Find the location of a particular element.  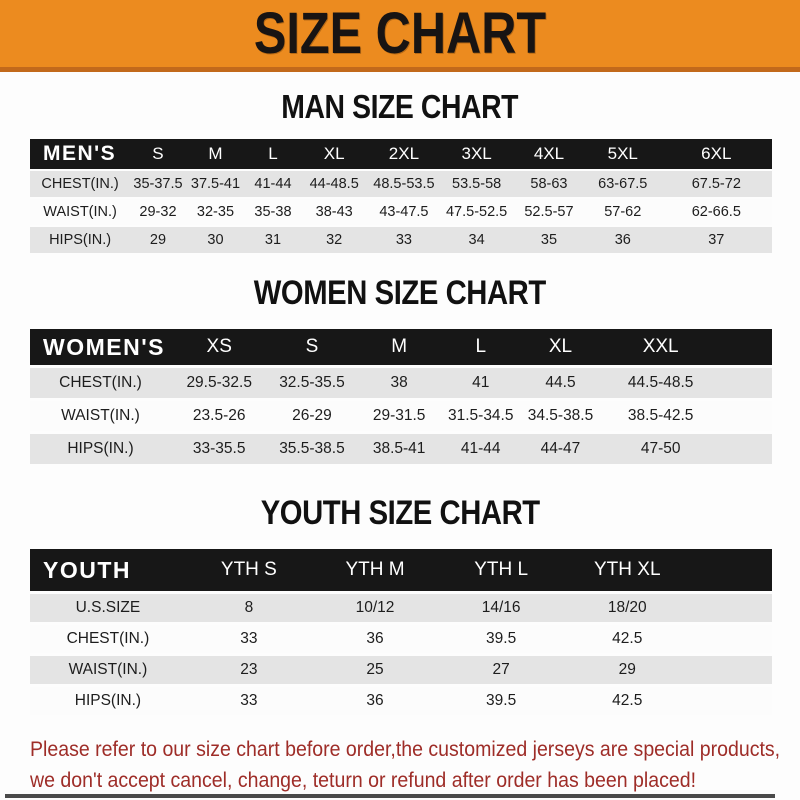

size-value-cell: 23.5-26 is located at coordinates (219, 416).